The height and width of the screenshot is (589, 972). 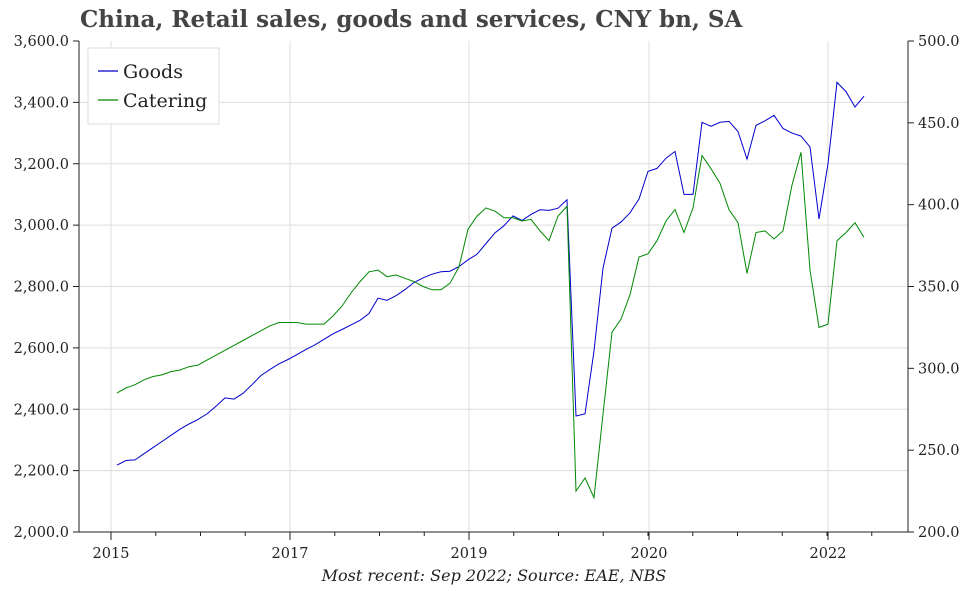 I want to click on x-axis-tick-label: 2017, so click(x=290, y=554).